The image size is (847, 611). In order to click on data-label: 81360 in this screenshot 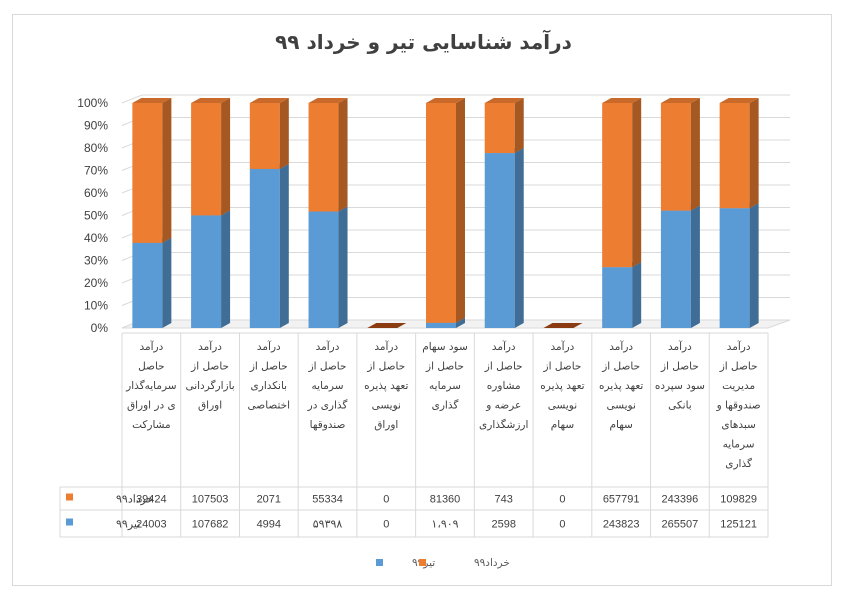, I will do `click(445, 500)`.